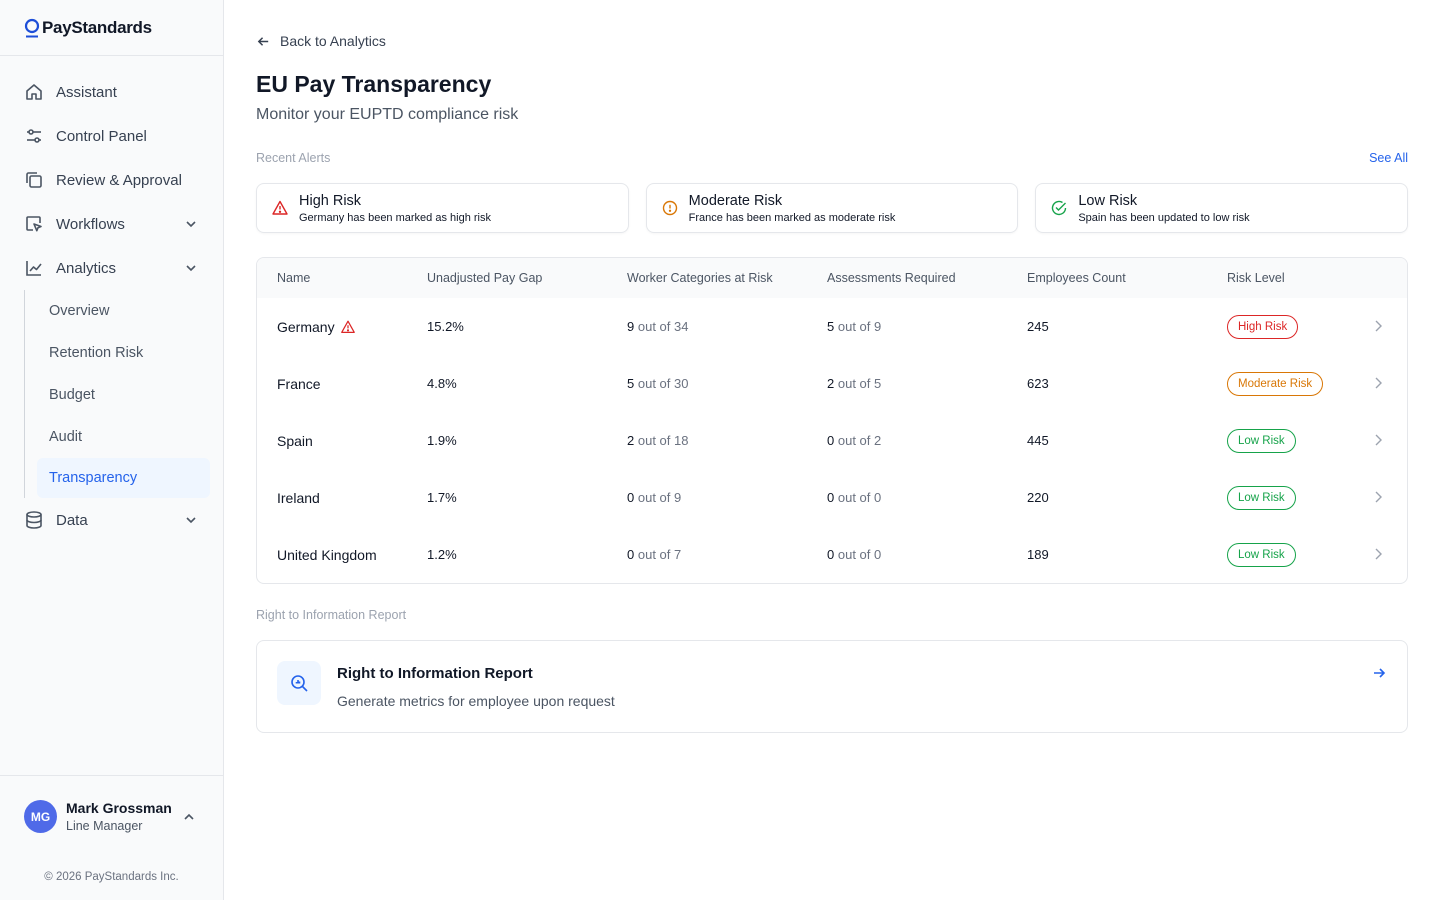 This screenshot has width=1440, height=900. I want to click on back-link: Back to Analytics, so click(321, 41).